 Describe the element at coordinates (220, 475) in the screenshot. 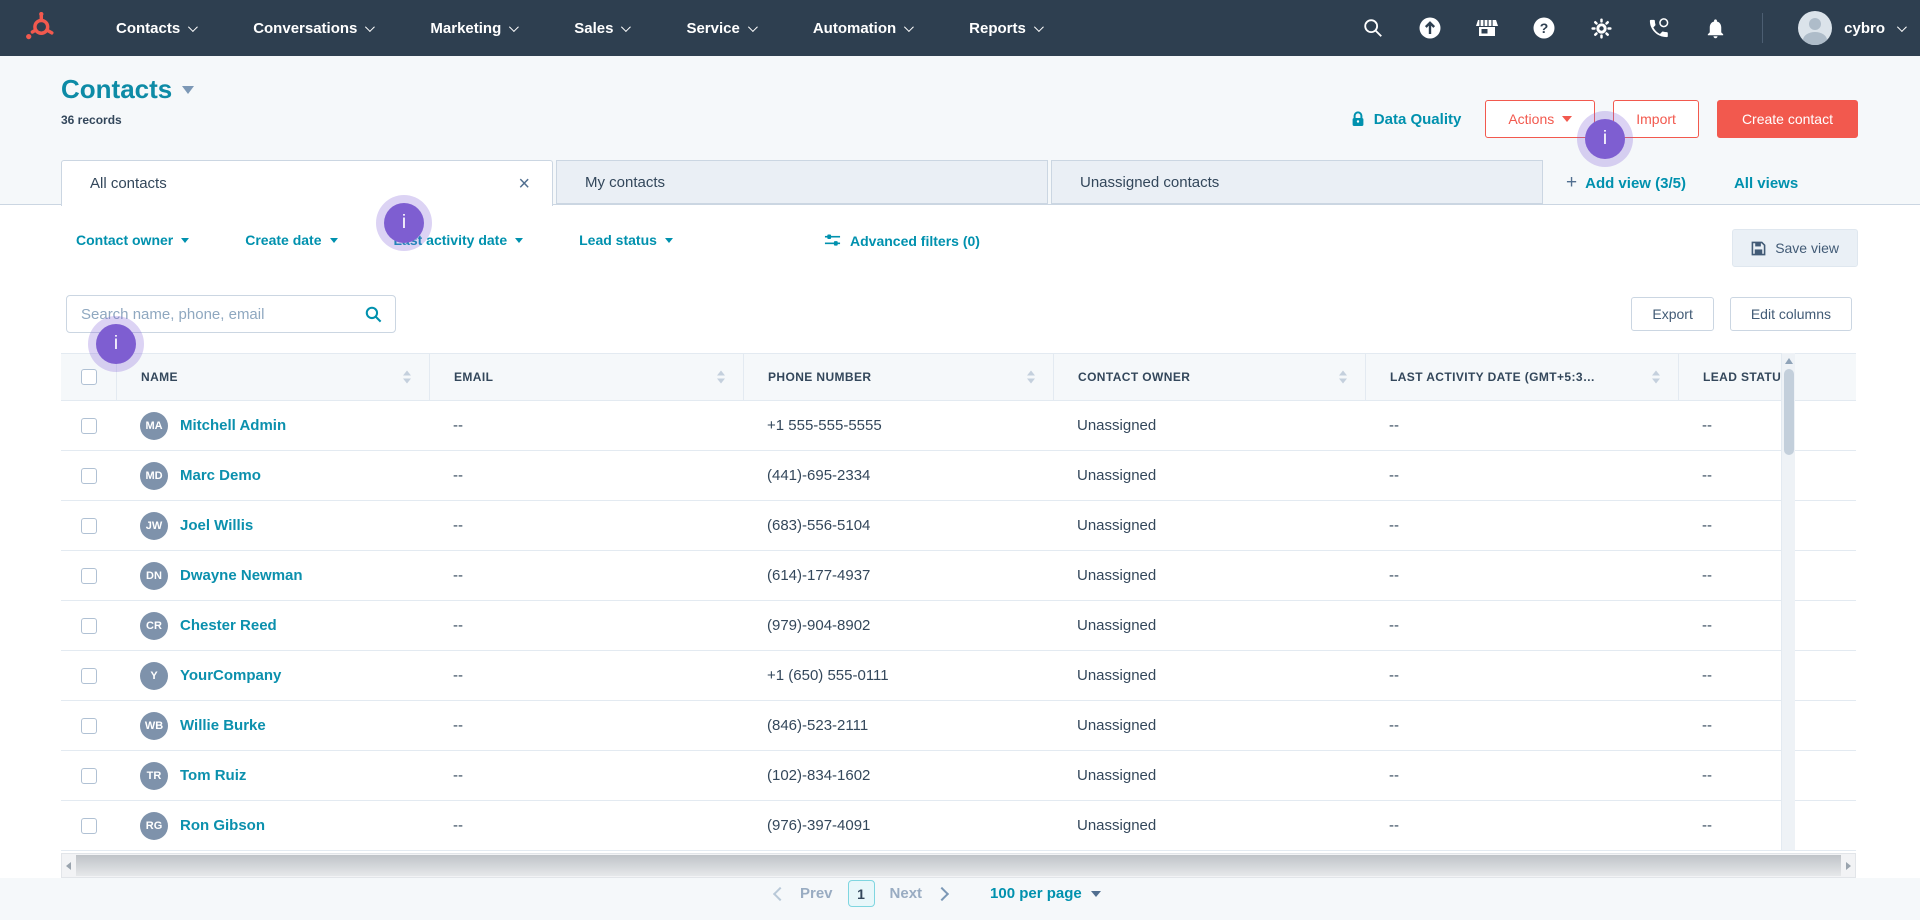

I see `contact-name-link: Marc Demo` at that location.